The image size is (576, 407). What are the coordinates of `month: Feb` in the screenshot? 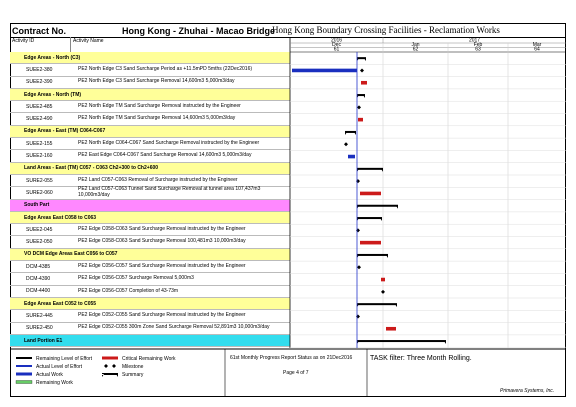 It's located at (478, 45).